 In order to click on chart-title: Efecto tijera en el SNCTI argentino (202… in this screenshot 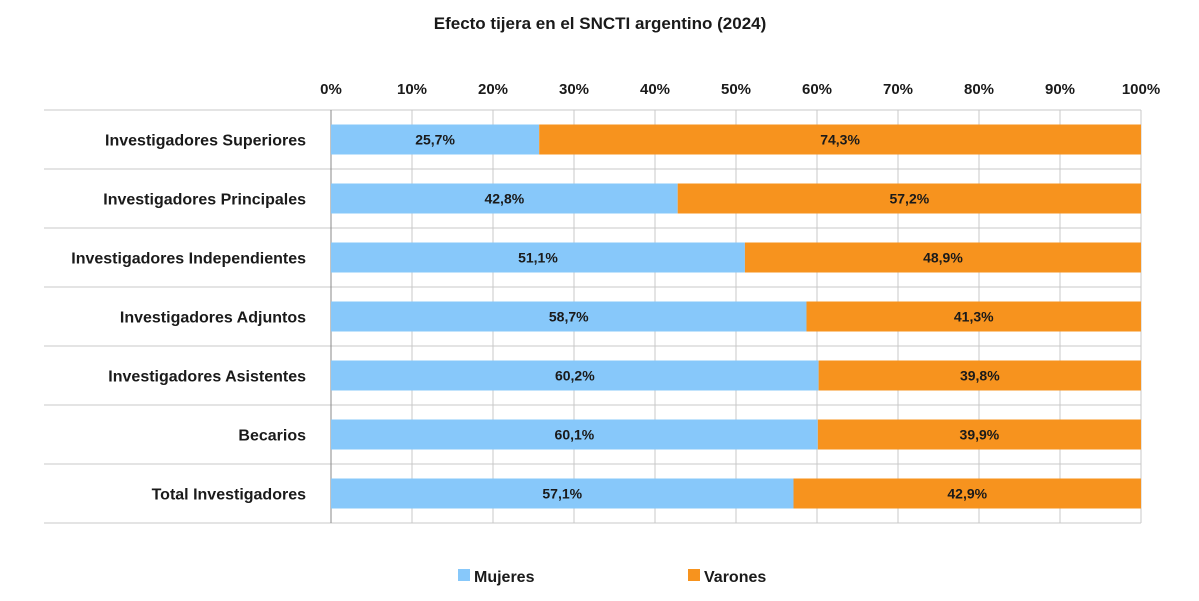, I will do `click(600, 23)`.